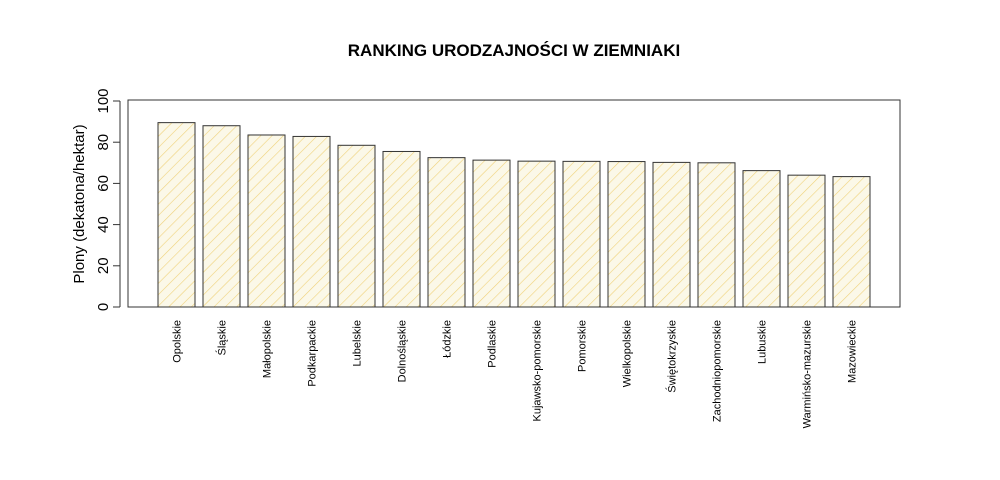  Describe the element at coordinates (108, 199) in the screenshot. I see `y-axis: 0 20 40 60 80 100` at that location.